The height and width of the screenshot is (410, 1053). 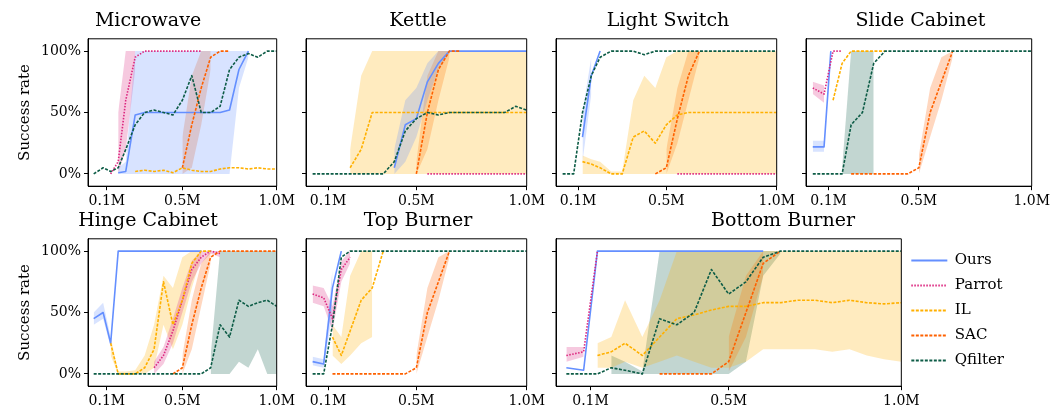 What do you see at coordinates (148, 219) in the screenshot?
I see `chart-title: Hinge Cabinet` at bounding box center [148, 219].